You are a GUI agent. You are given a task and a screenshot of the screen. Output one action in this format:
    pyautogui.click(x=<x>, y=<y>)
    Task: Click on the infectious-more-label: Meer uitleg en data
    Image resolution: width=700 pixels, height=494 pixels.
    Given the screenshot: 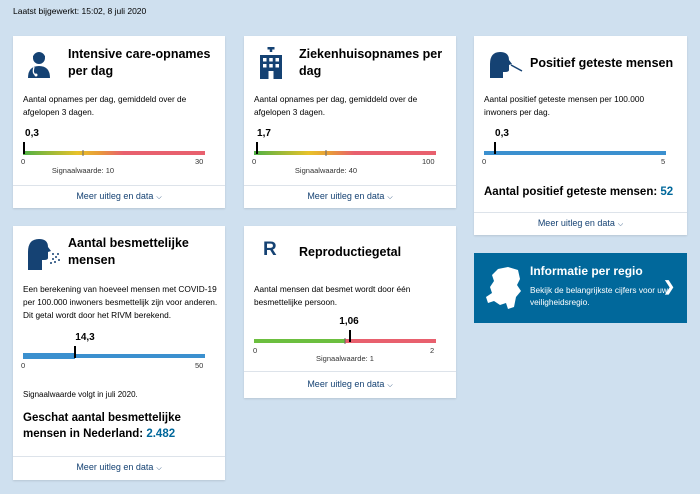 What is the action you would take?
    pyautogui.click(x=115, y=467)
    